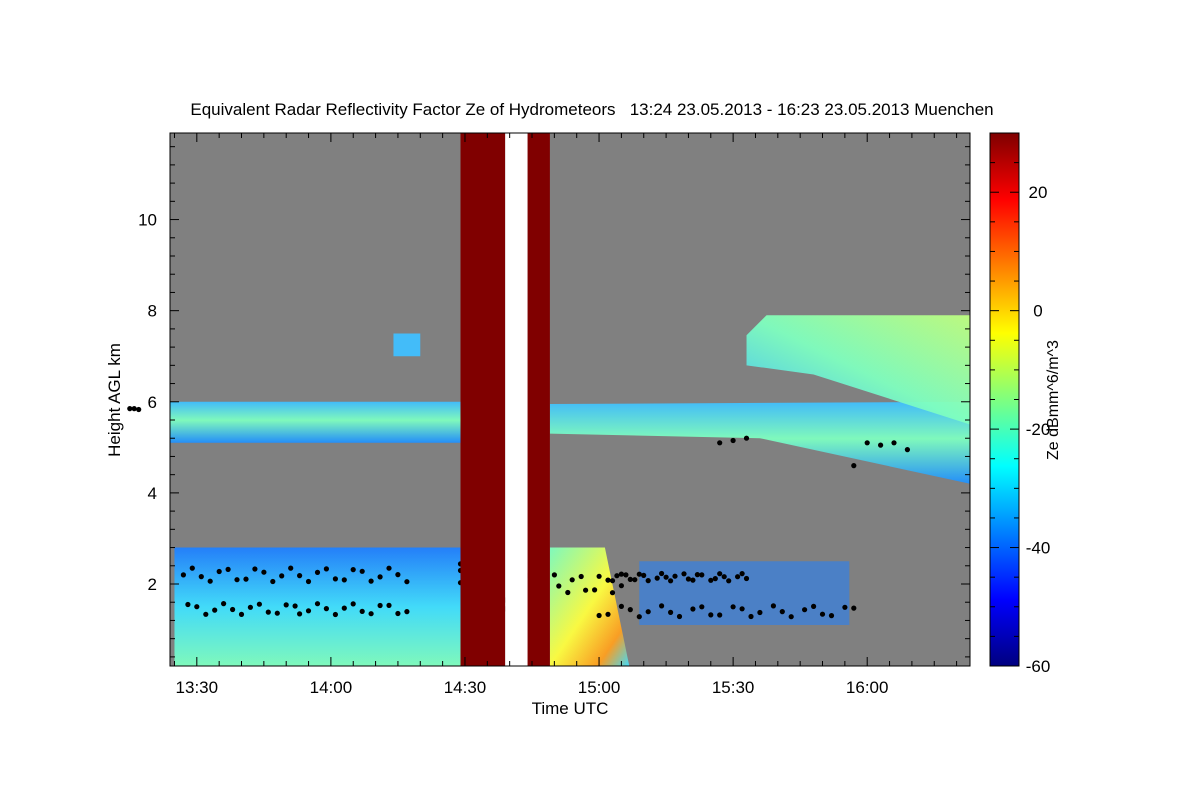  What do you see at coordinates (152, 402) in the screenshot?
I see `y-tick-label: 6` at bounding box center [152, 402].